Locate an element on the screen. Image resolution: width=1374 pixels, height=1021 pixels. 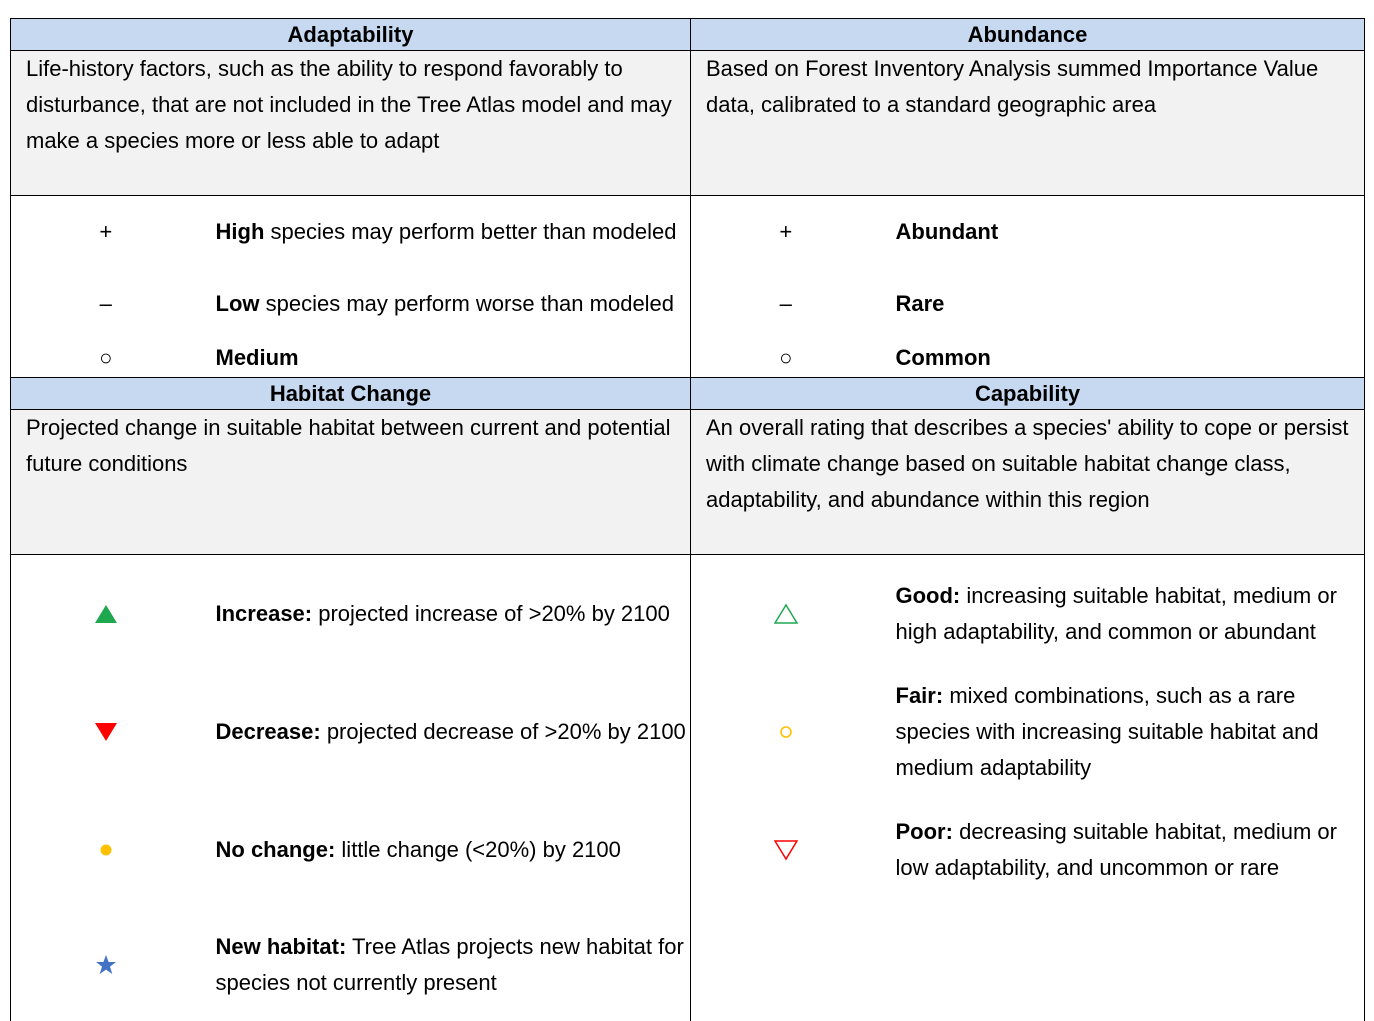
item: No change: little change (<20%) by 2100 is located at coordinates (445, 849).